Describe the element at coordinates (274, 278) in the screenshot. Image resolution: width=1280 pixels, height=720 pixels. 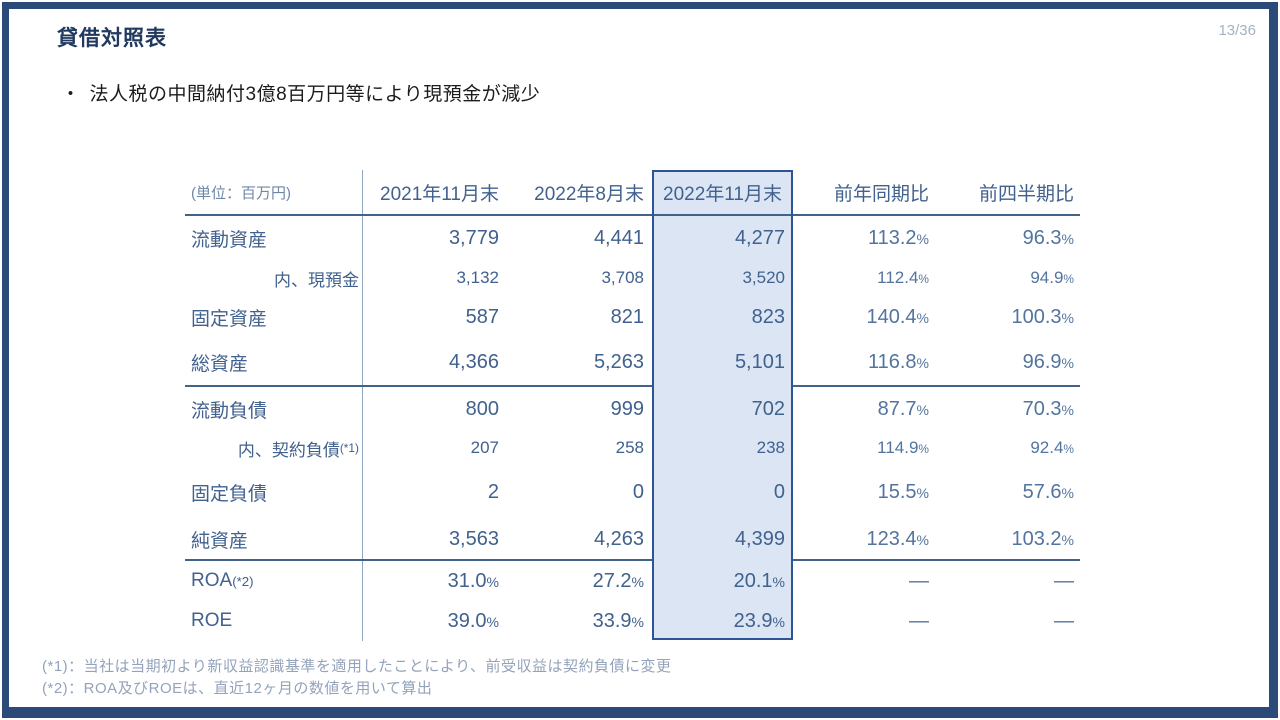
I see `row-label: 内、現預金` at that location.